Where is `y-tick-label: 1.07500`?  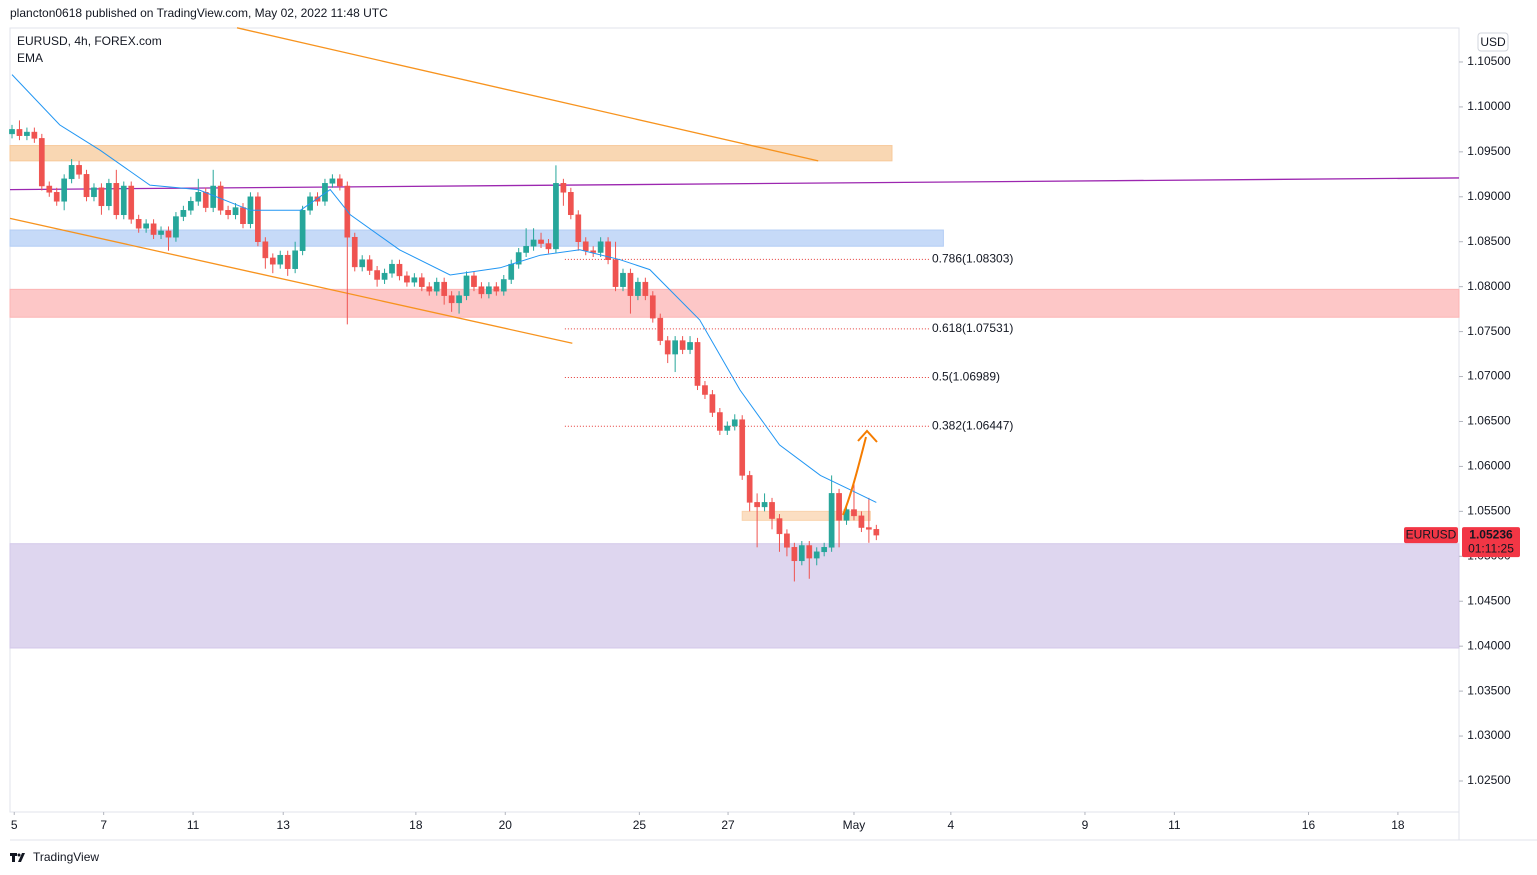
y-tick-label: 1.07500 is located at coordinates (1489, 331).